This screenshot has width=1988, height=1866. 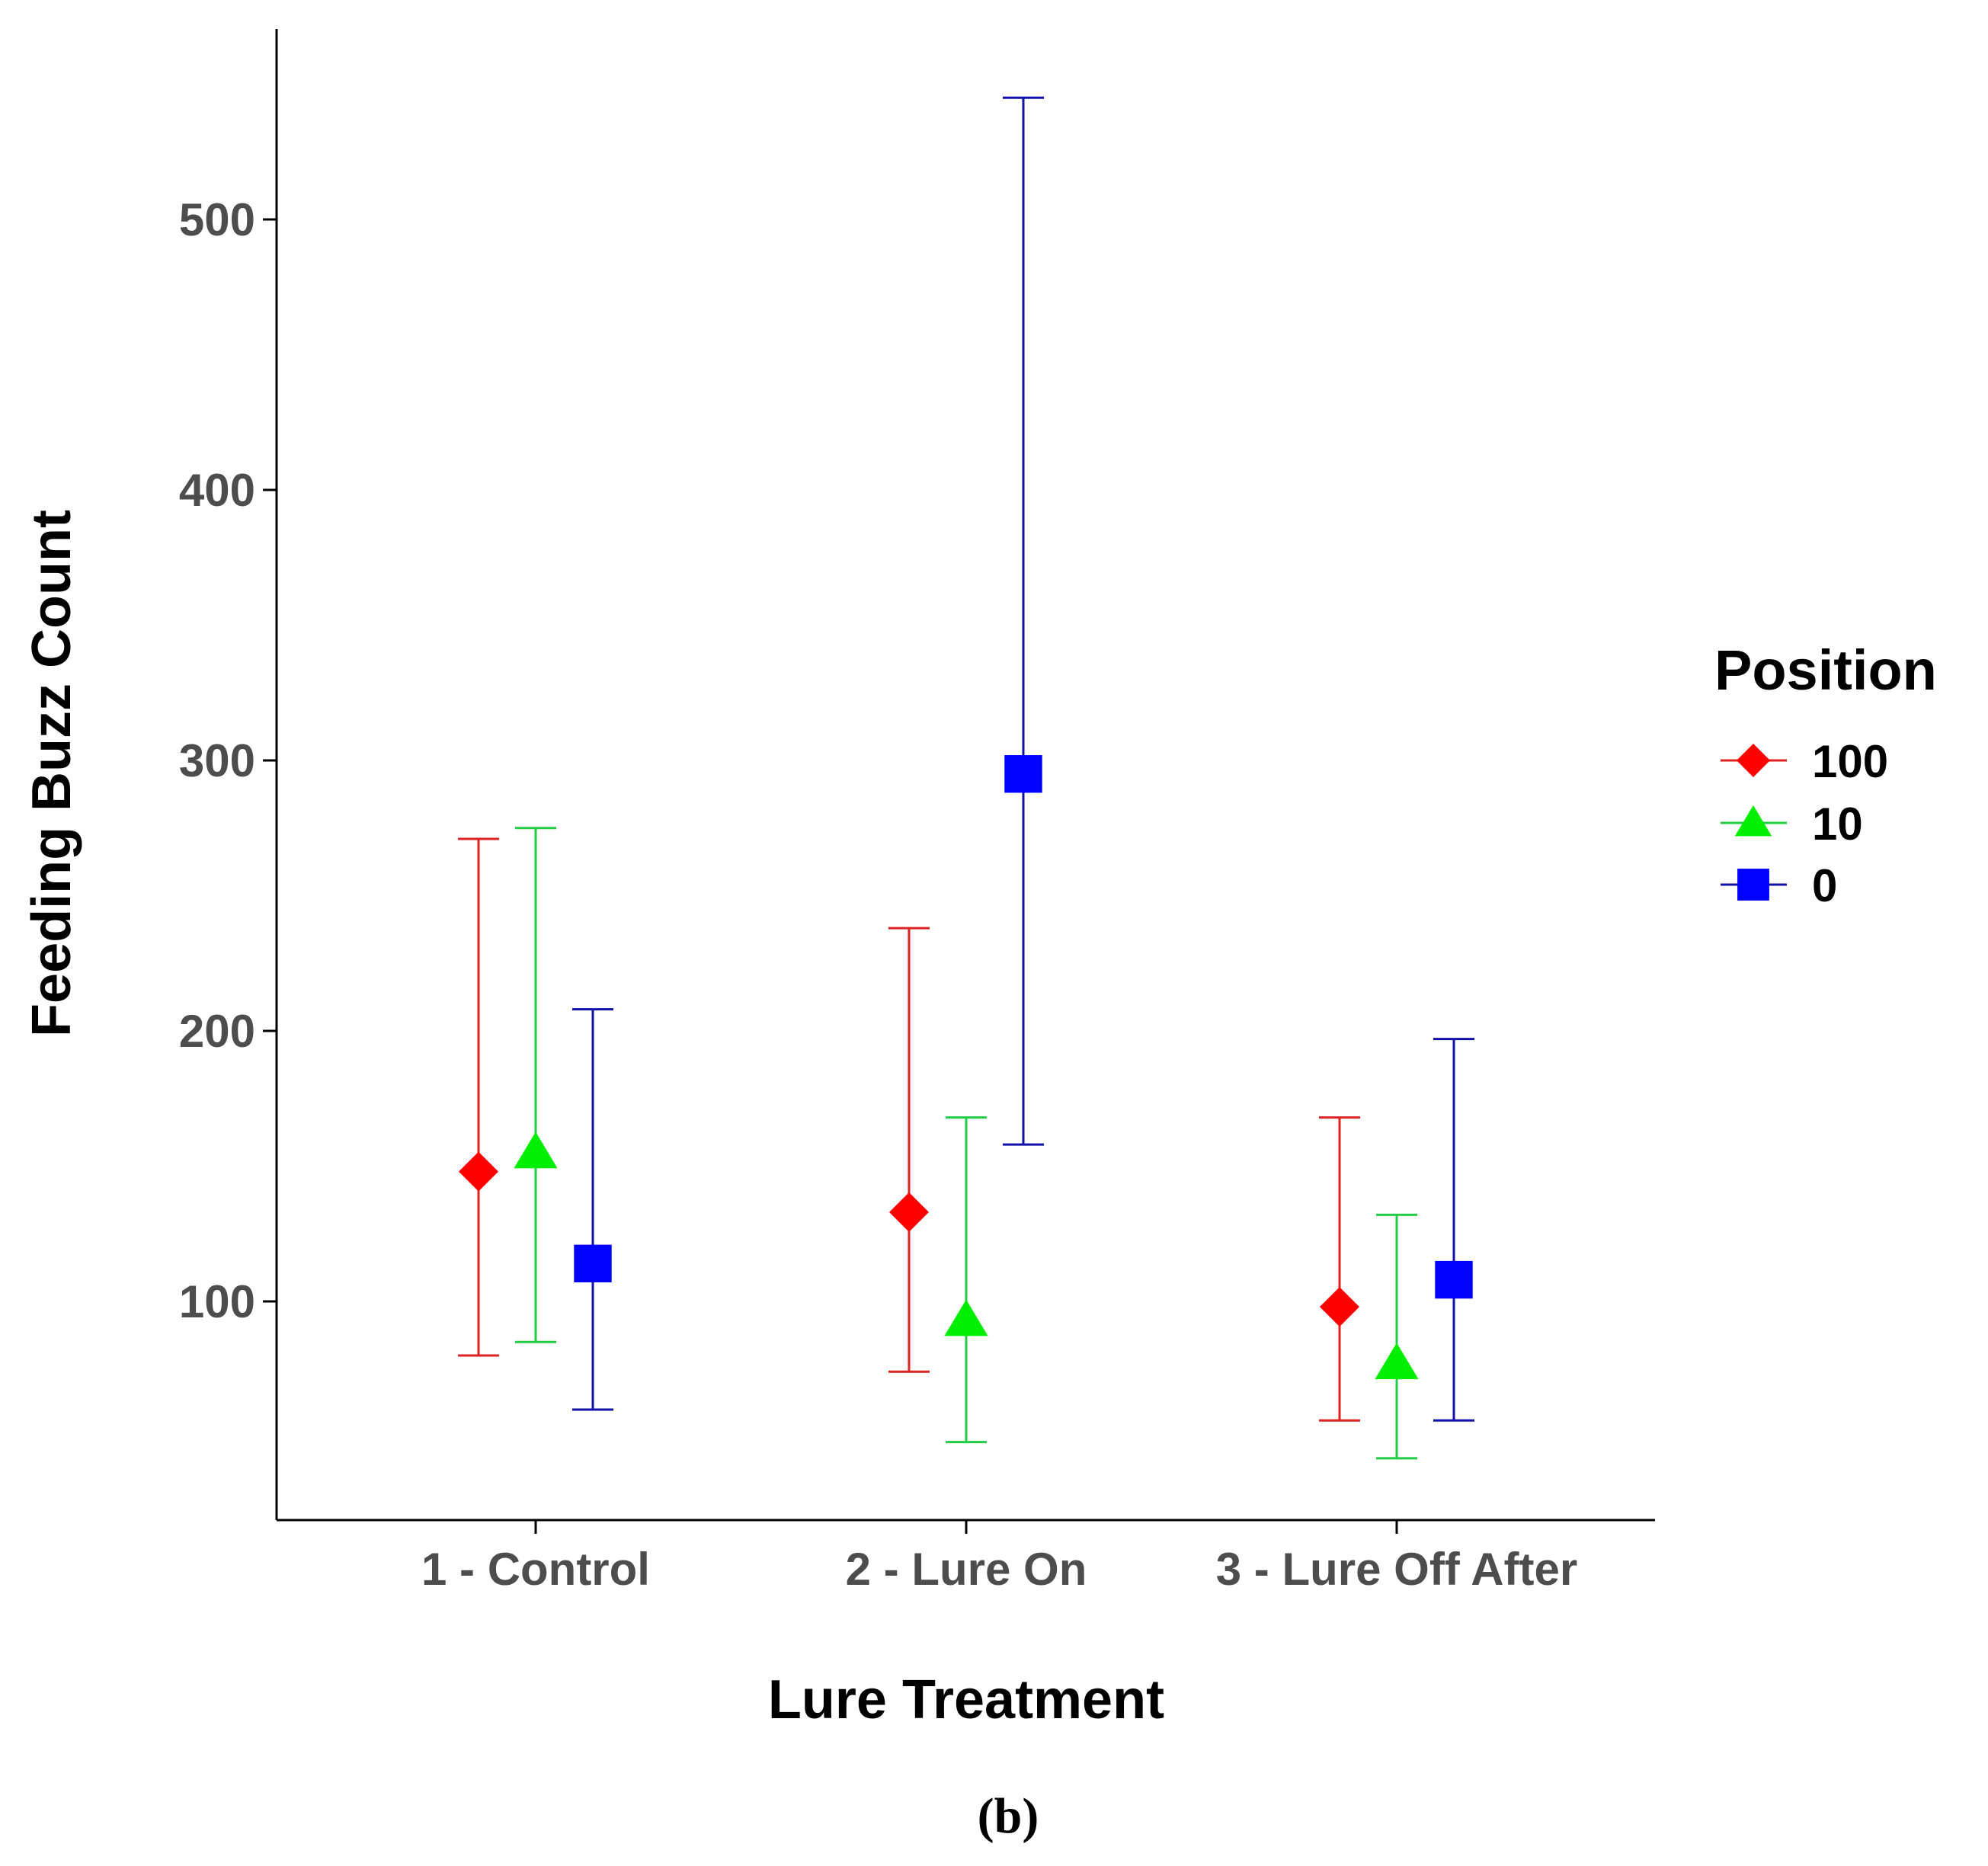 What do you see at coordinates (51, 773) in the screenshot?
I see `y-axis-title: Feeding Buzz Count` at bounding box center [51, 773].